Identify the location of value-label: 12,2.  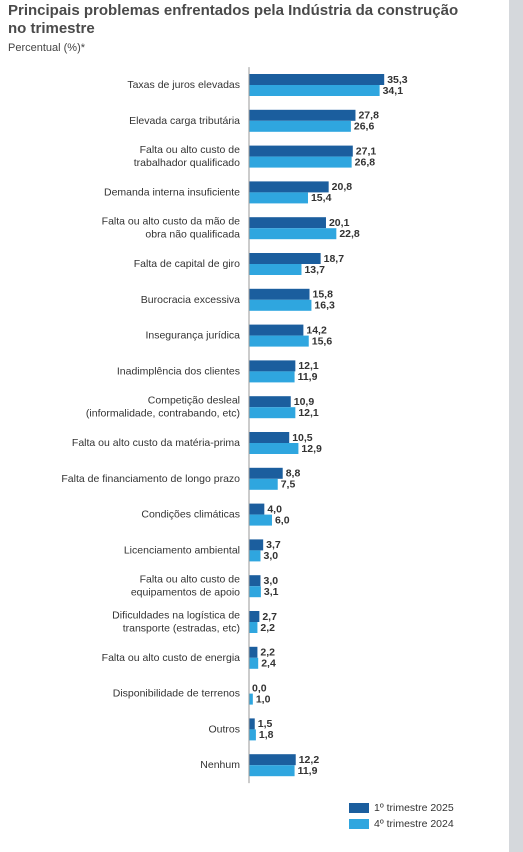
(309, 760).